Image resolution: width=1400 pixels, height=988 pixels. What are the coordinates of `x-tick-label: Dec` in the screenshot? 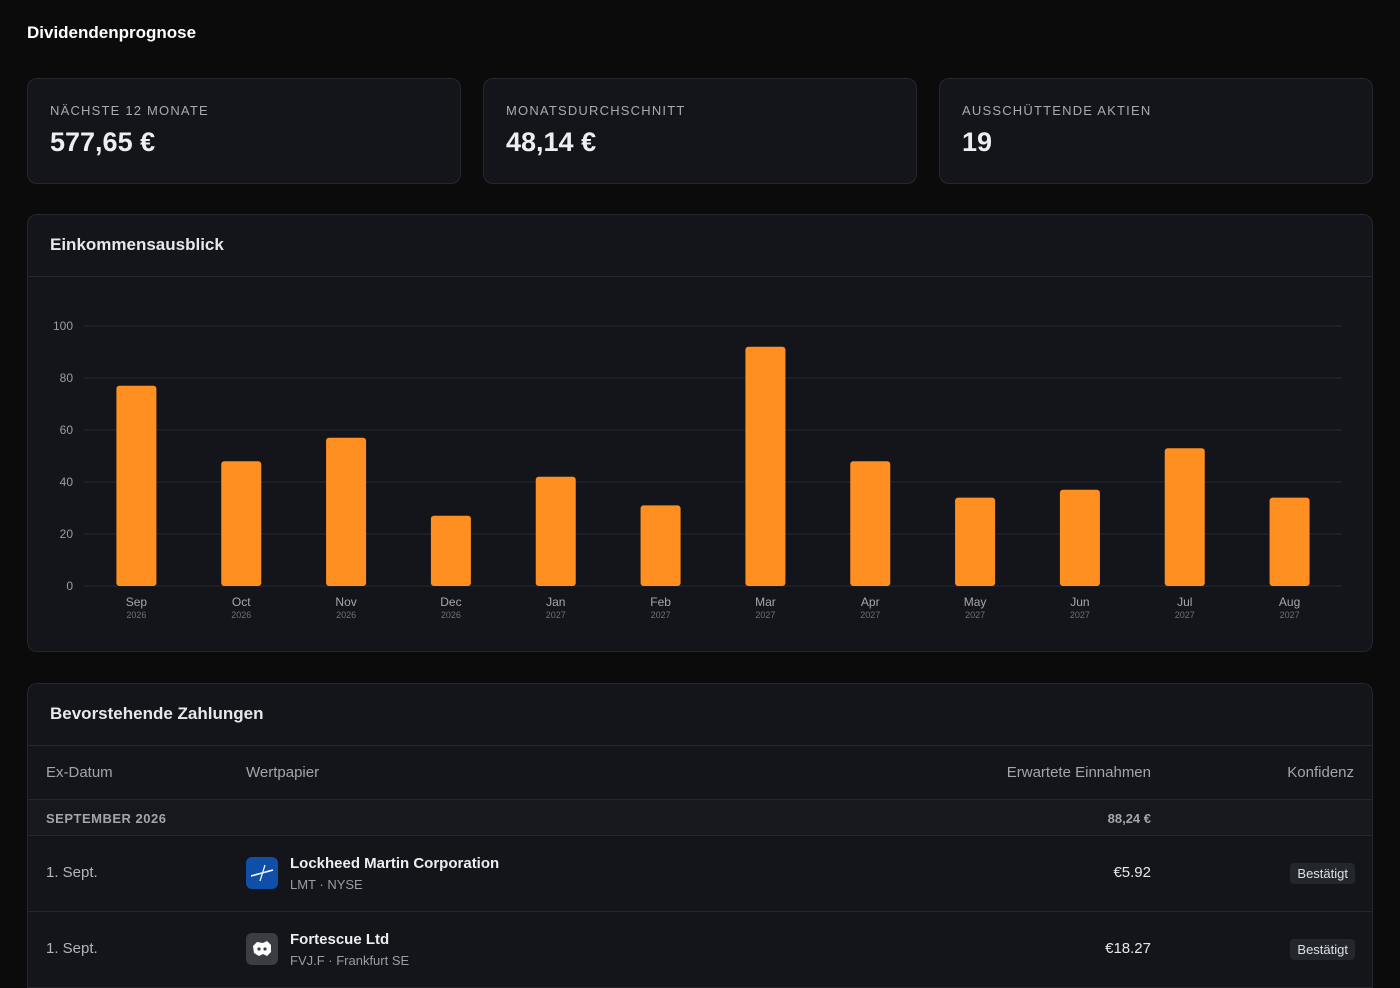 It's located at (450, 602).